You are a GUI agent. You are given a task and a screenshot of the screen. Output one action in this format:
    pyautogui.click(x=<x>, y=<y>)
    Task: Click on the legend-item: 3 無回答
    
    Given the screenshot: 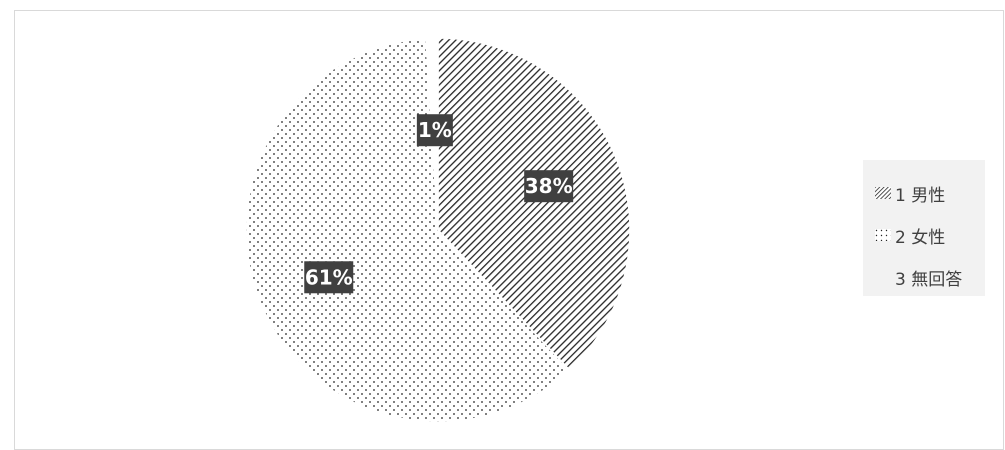 What is the action you would take?
    pyautogui.click(x=924, y=277)
    